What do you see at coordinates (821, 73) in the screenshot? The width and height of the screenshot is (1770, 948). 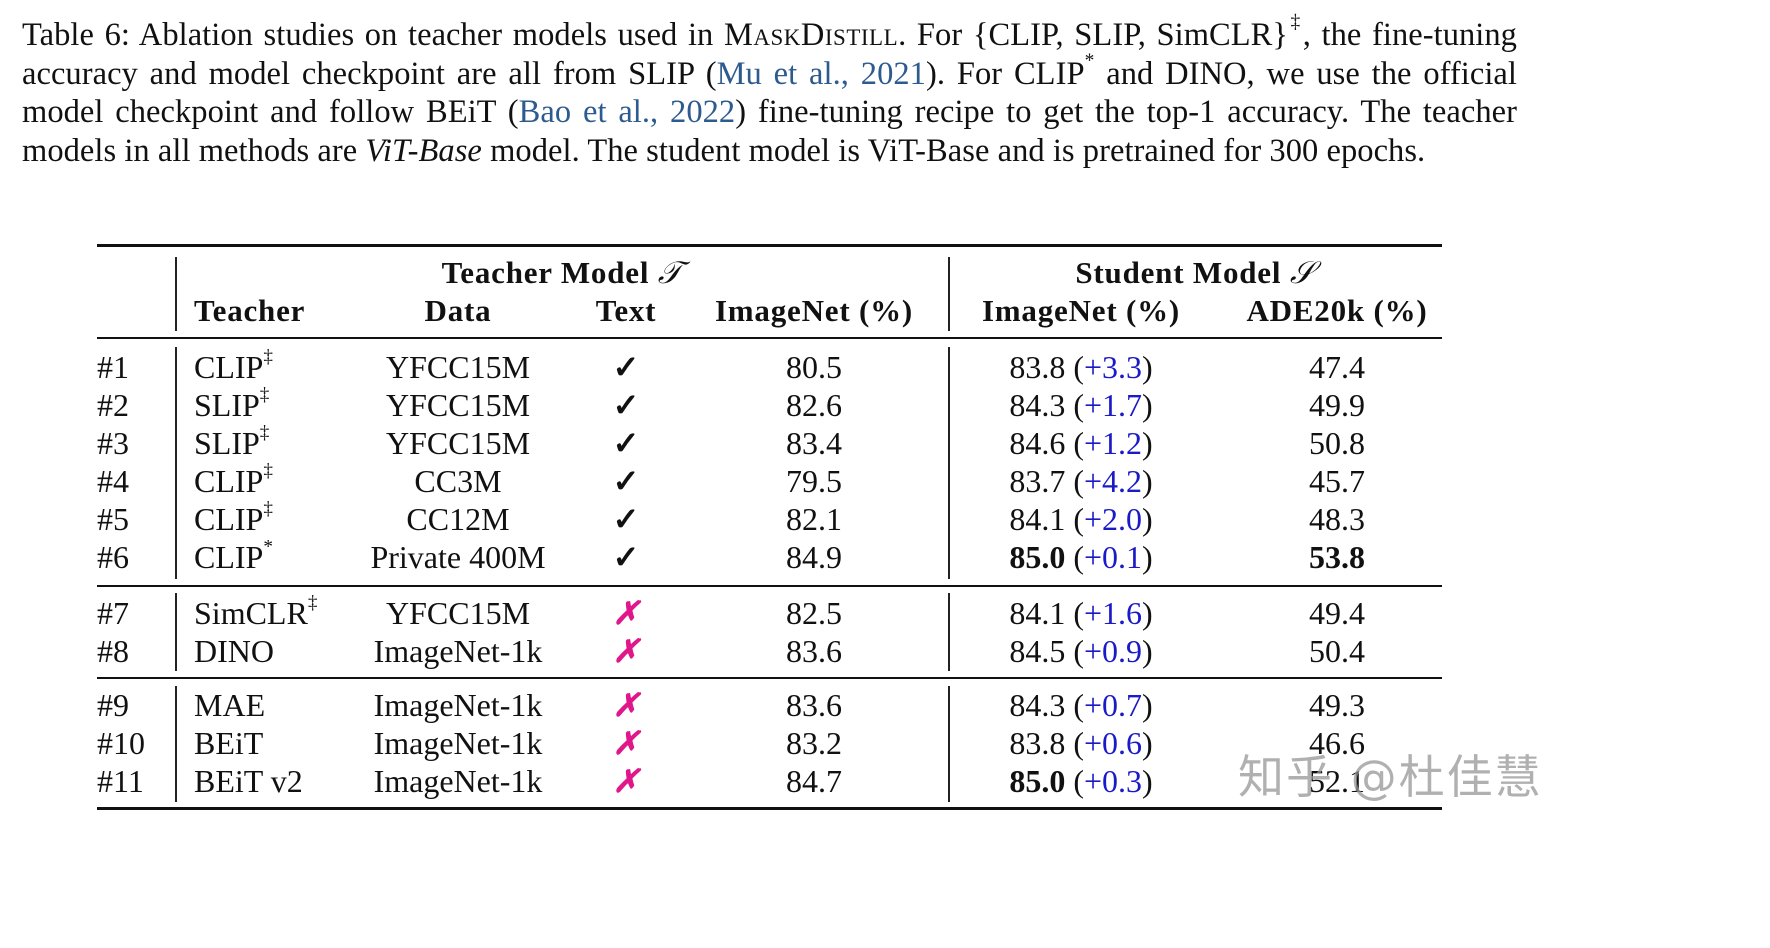 I see `citation-link-mu-2021: Mu et al., 2021` at bounding box center [821, 73].